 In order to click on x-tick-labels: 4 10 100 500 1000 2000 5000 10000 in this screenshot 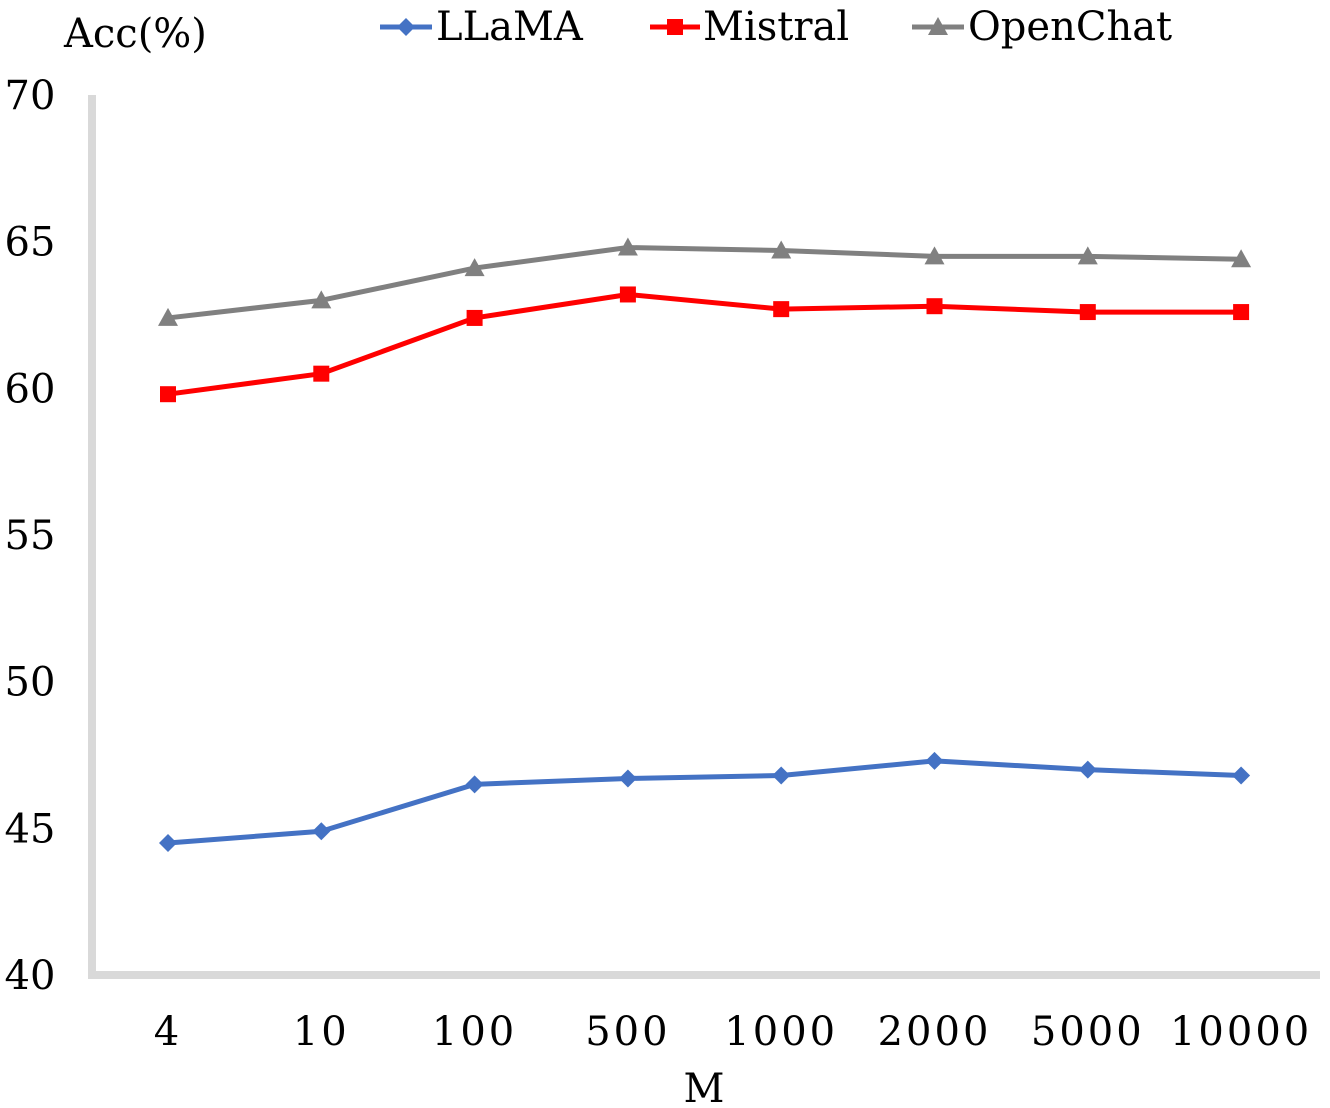, I will do `click(733, 1032)`.